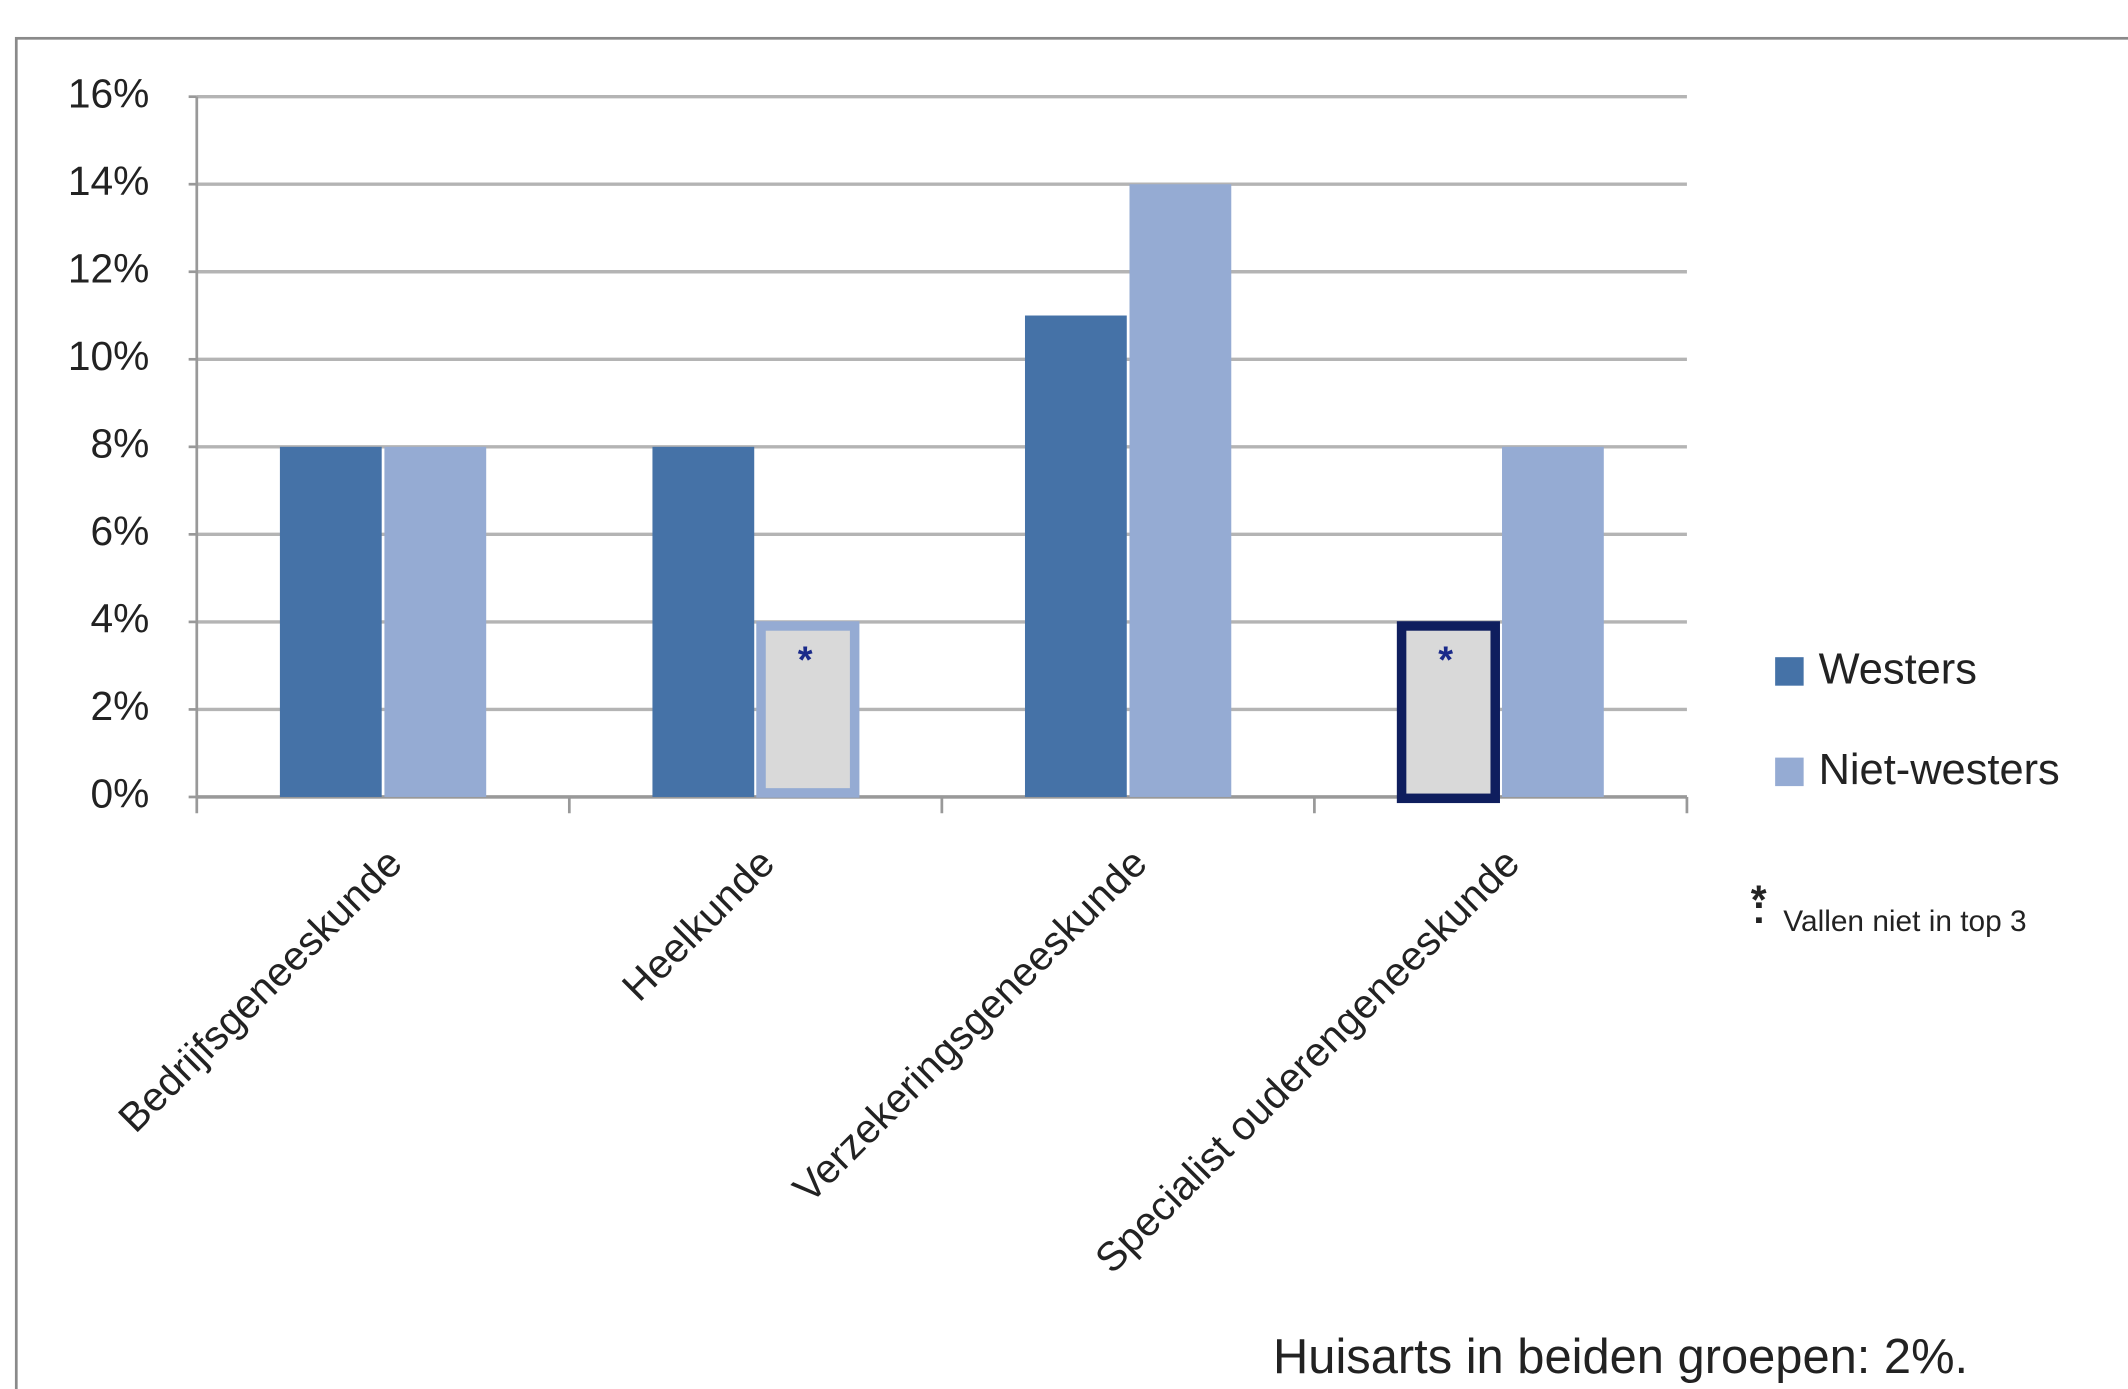  Describe the element at coordinates (119, 619) in the screenshot. I see `y-tick-label: 4%` at that location.